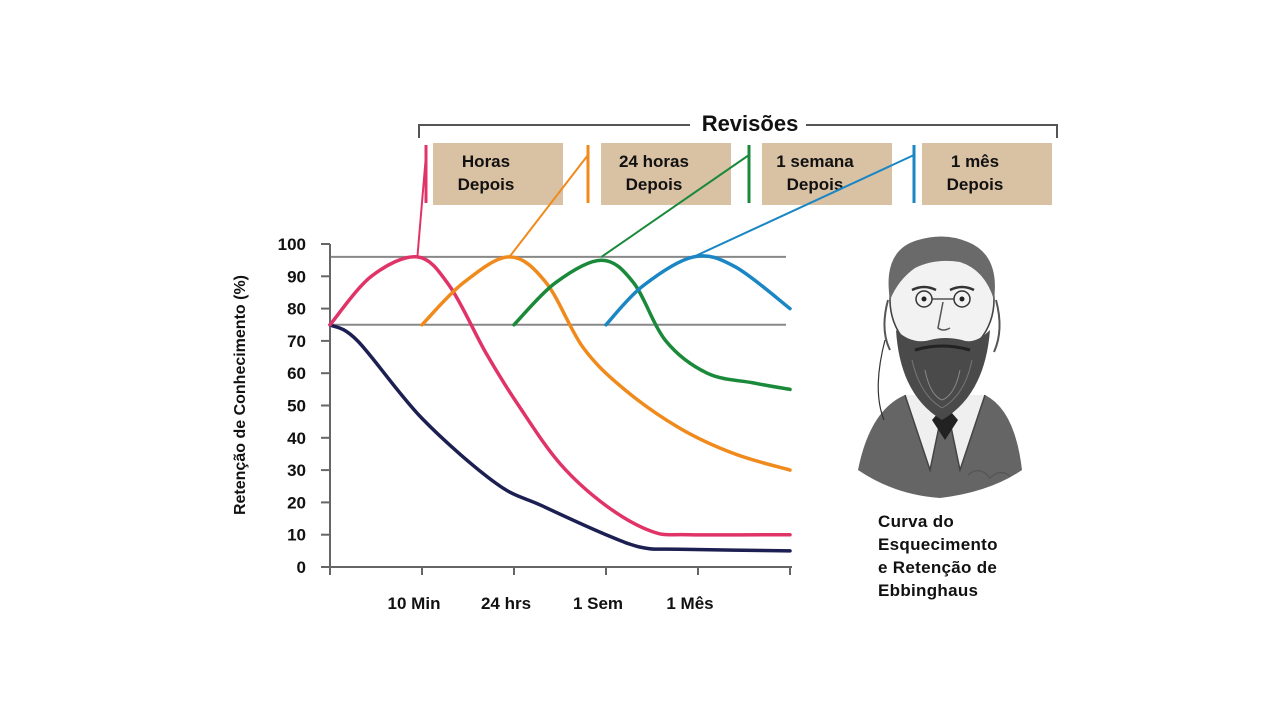 The image size is (1280, 720). What do you see at coordinates (240, 395) in the screenshot?
I see `y-axis-label: Retenção de Conhecimento (%)` at bounding box center [240, 395].